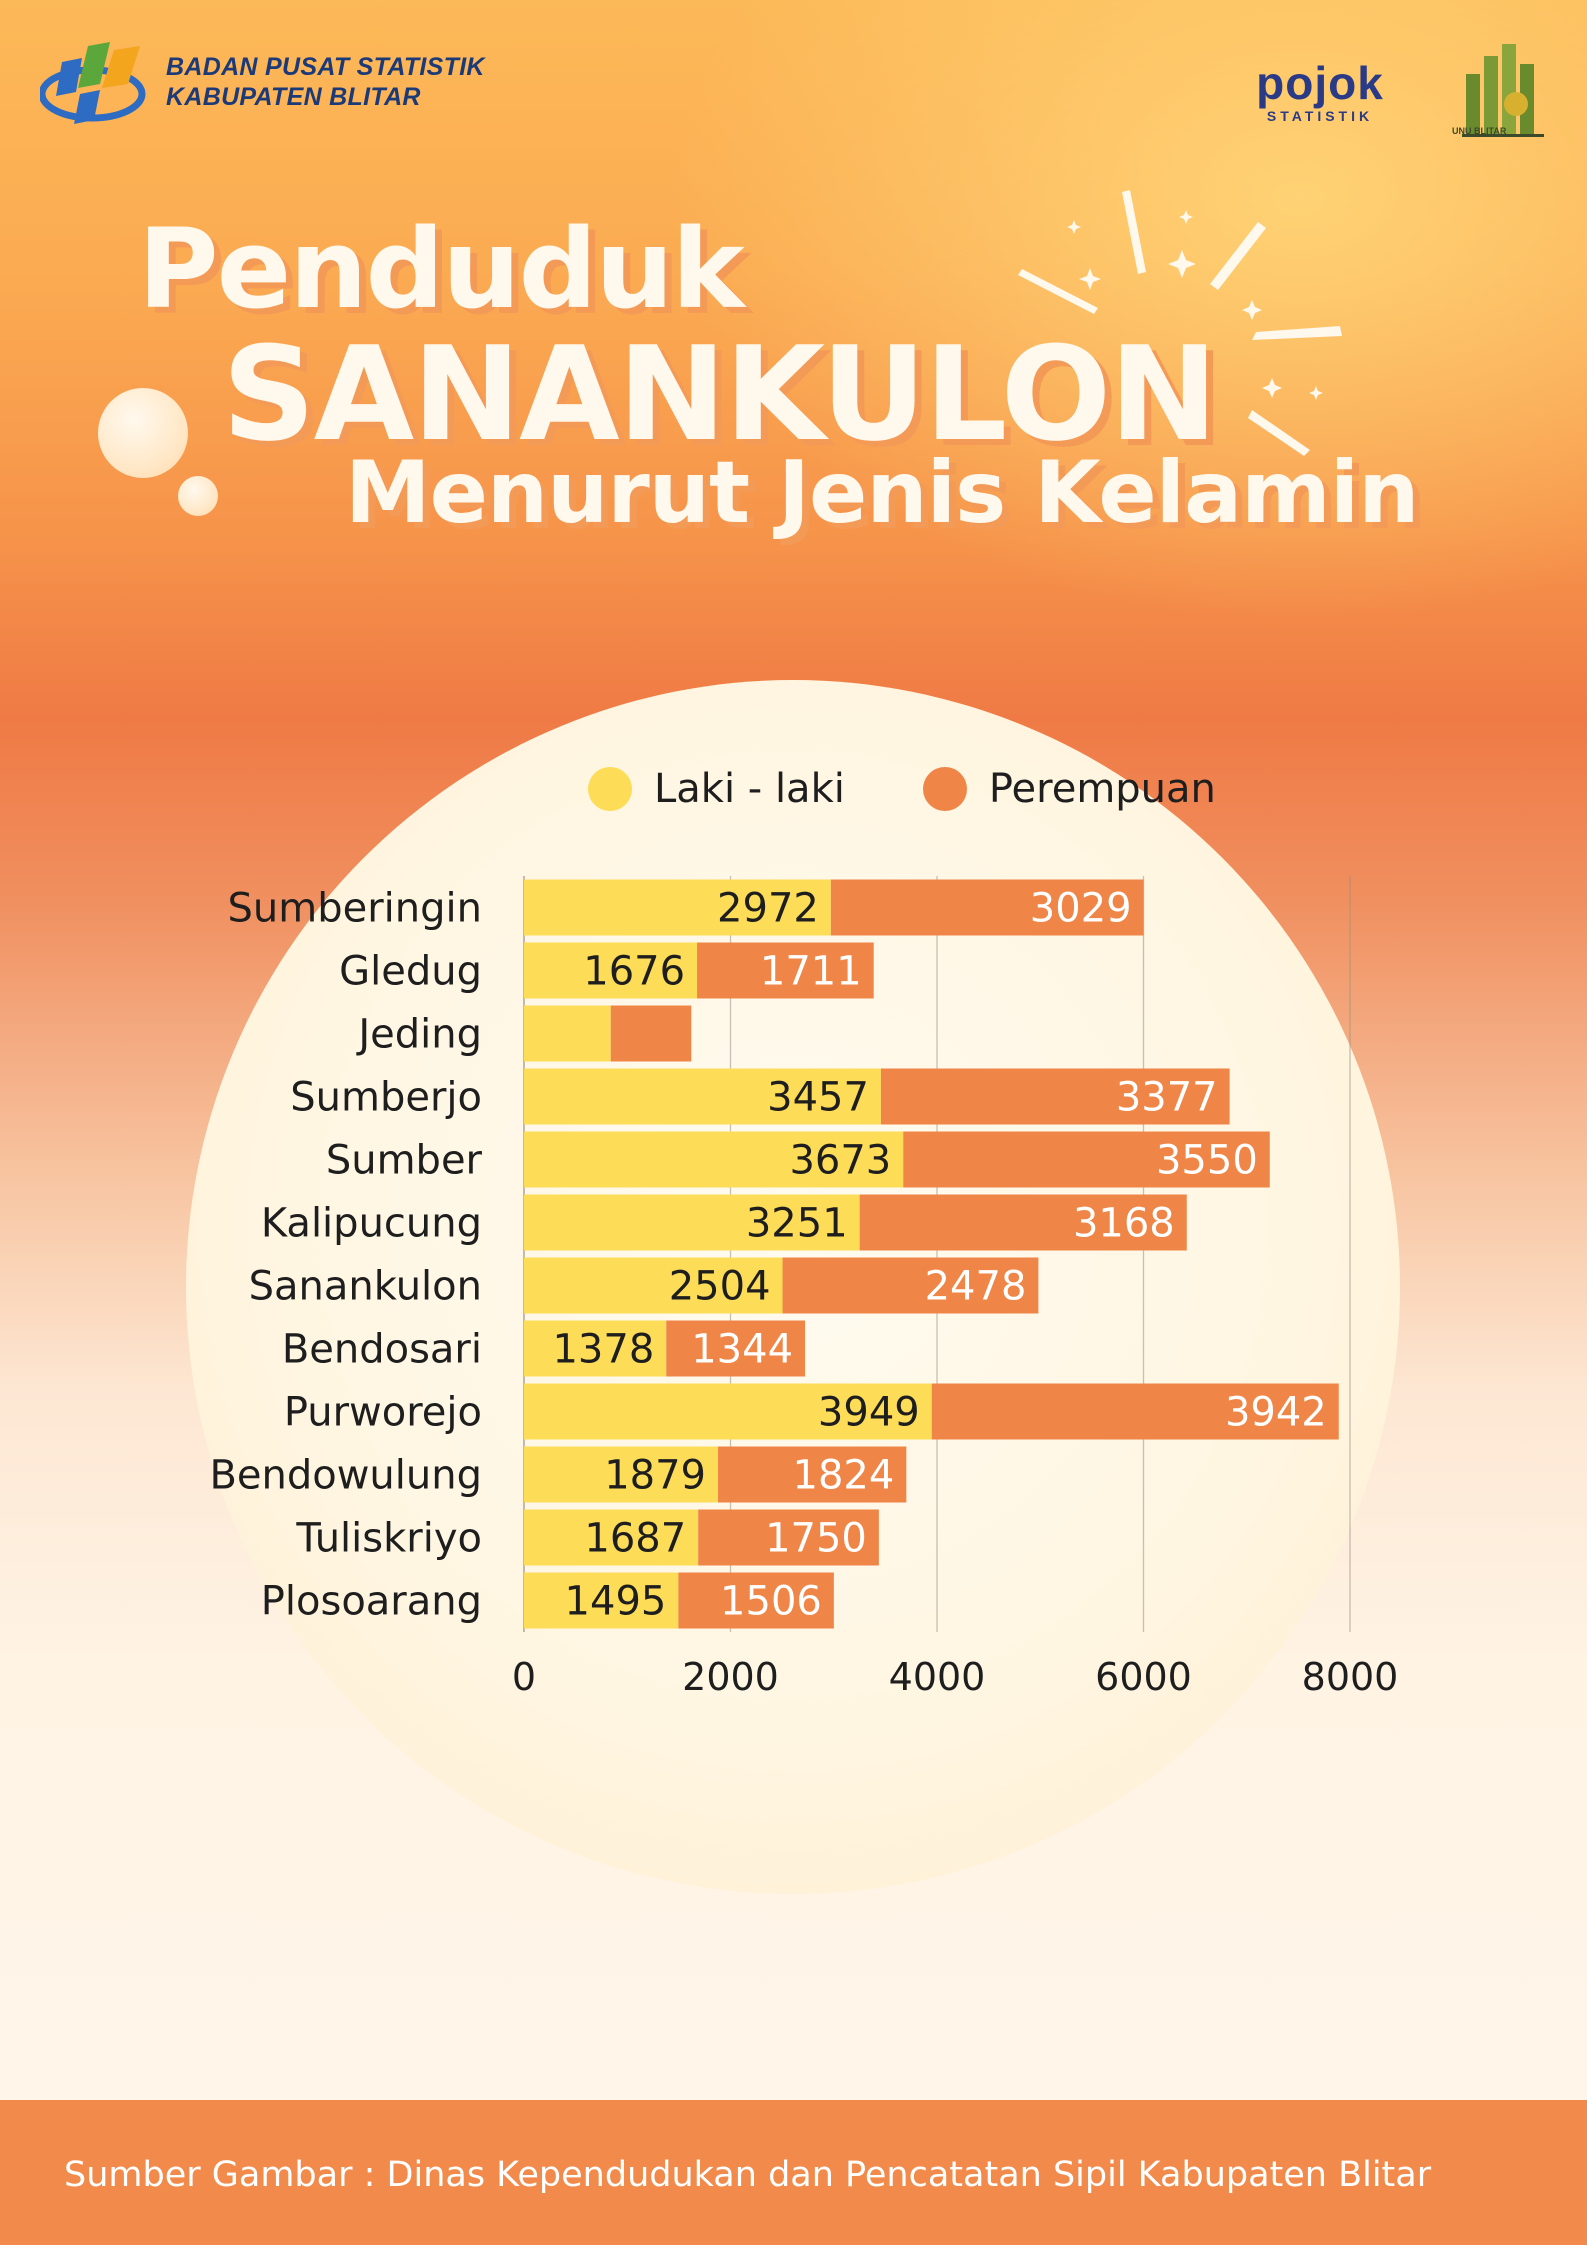  Describe the element at coordinates (610, 789) in the screenshot. I see `legend-swatch-laki` at that location.